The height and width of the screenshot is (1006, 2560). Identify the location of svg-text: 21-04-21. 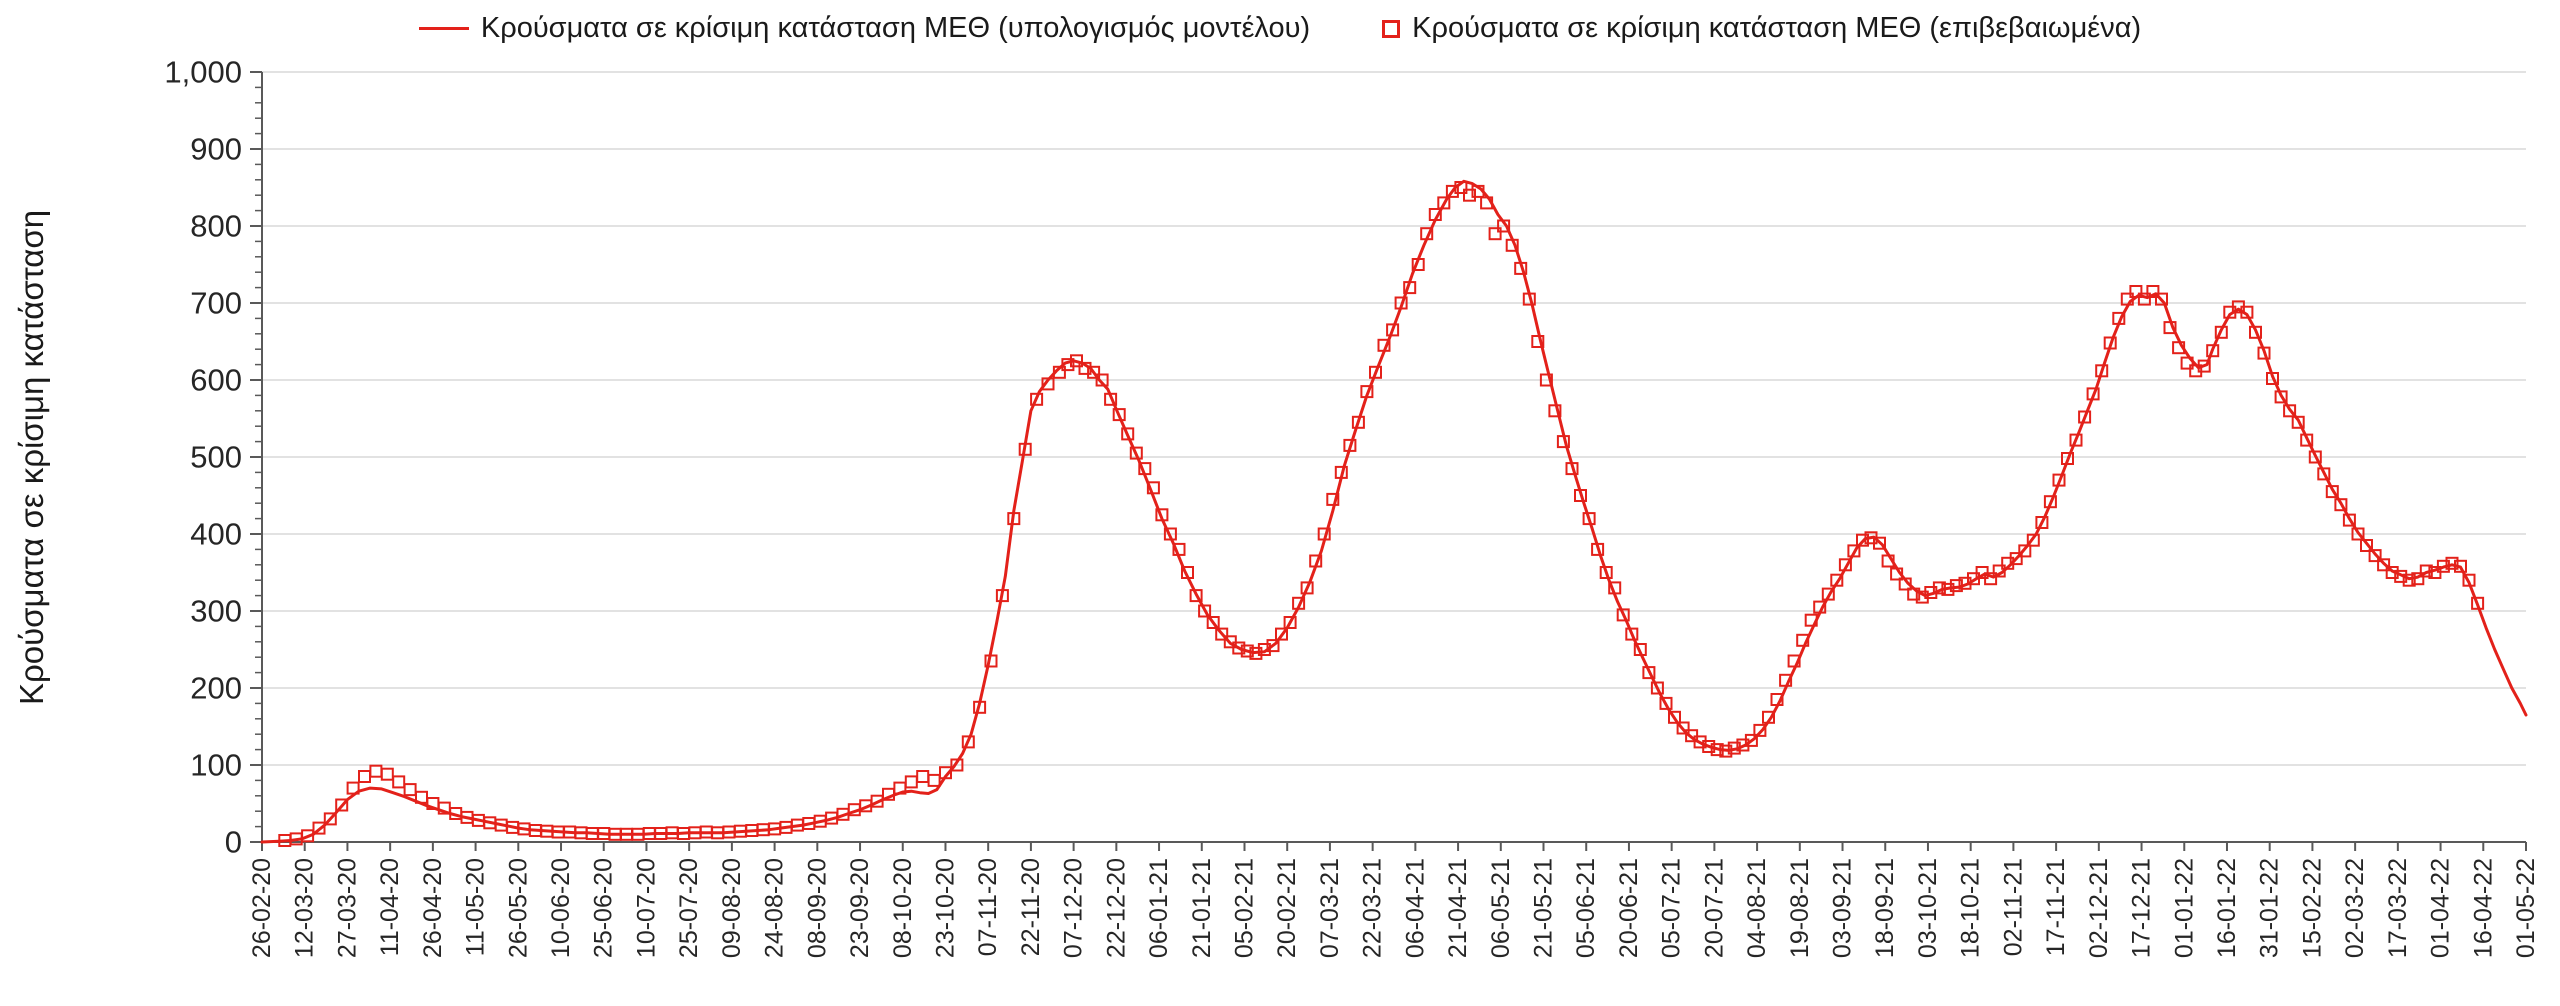
(1458, 908).